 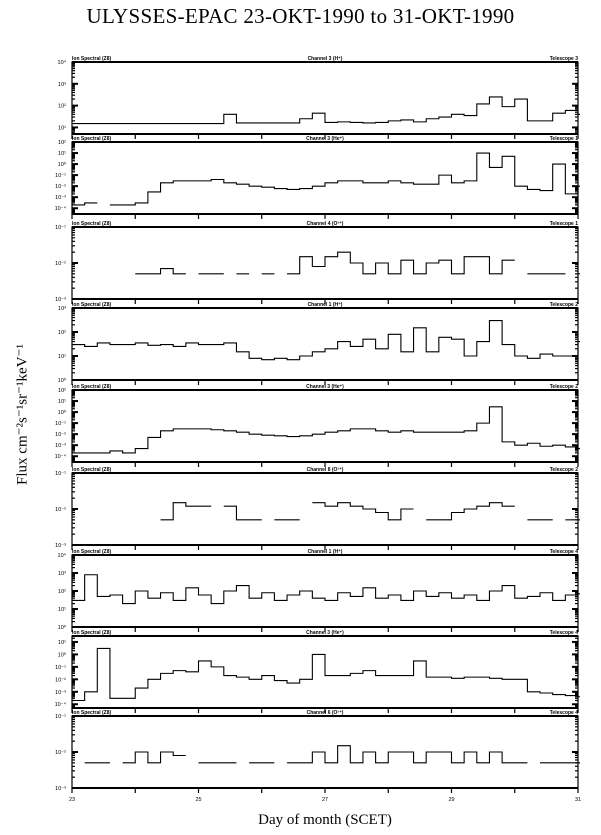 I want to click on x-tick-label: 25, so click(x=198, y=800).